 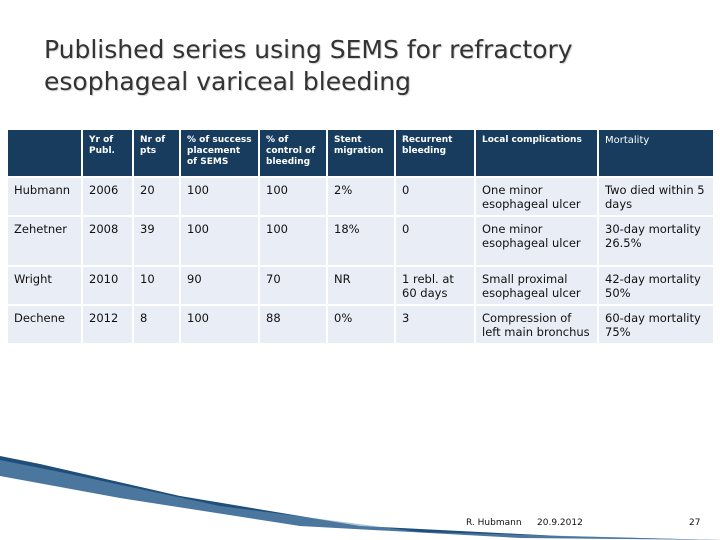 What do you see at coordinates (435, 154) in the screenshot?
I see `header-cell-recurrent: Recurrent bleeding` at bounding box center [435, 154].